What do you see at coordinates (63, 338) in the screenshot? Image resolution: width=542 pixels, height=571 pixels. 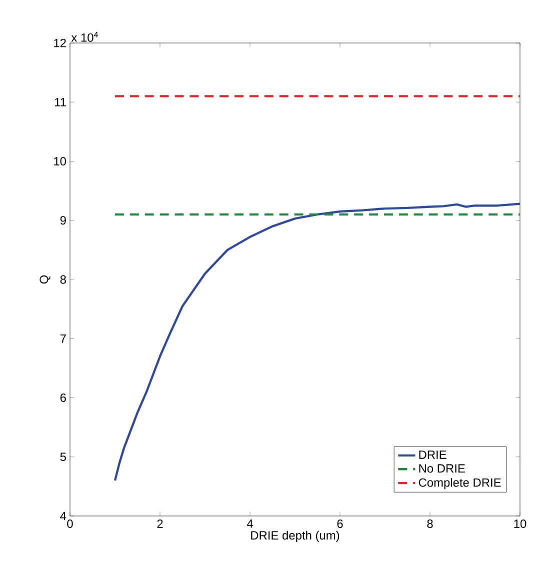 I see `y-tick-label: 7` at bounding box center [63, 338].